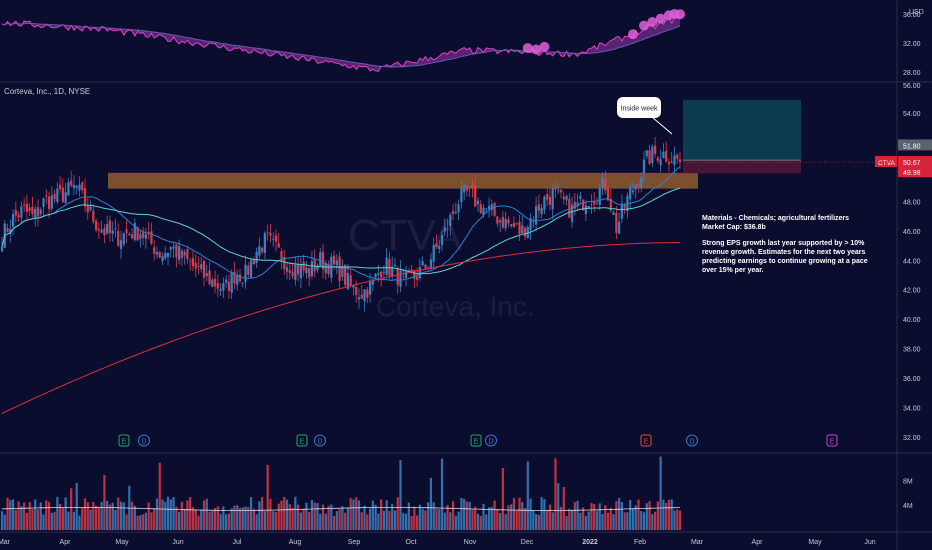 The width and height of the screenshot is (932, 550). I want to click on last-price-badge: 50.67, so click(912, 163).